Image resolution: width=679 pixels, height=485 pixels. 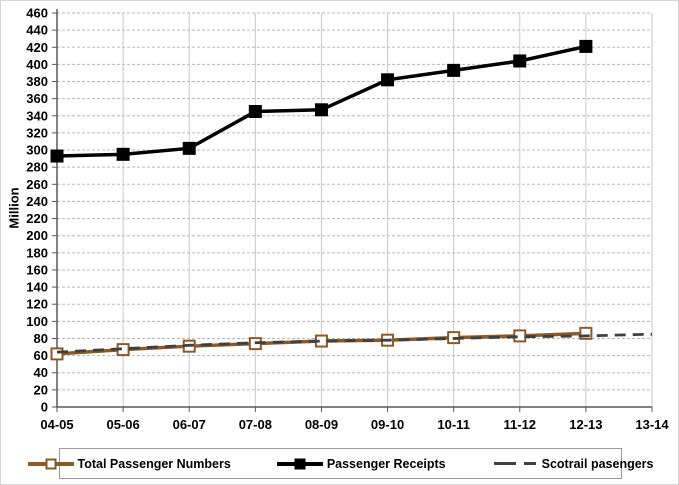 What do you see at coordinates (37, 115) in the screenshot?
I see `y-tick-label: 340` at bounding box center [37, 115].